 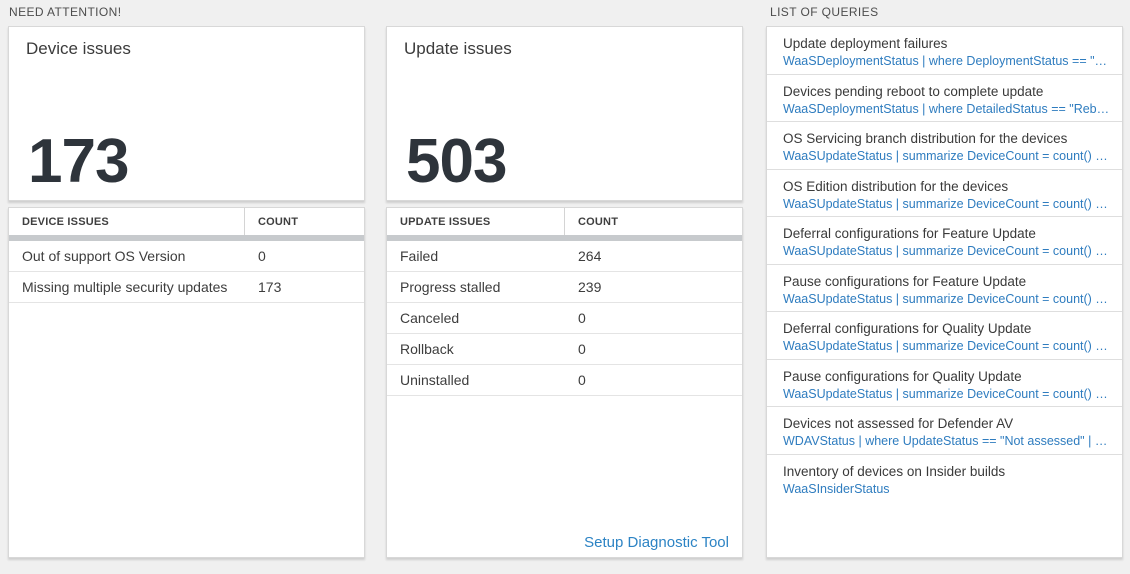 I want to click on query-title: Pause configurations for Quality Update, so click(x=902, y=376).